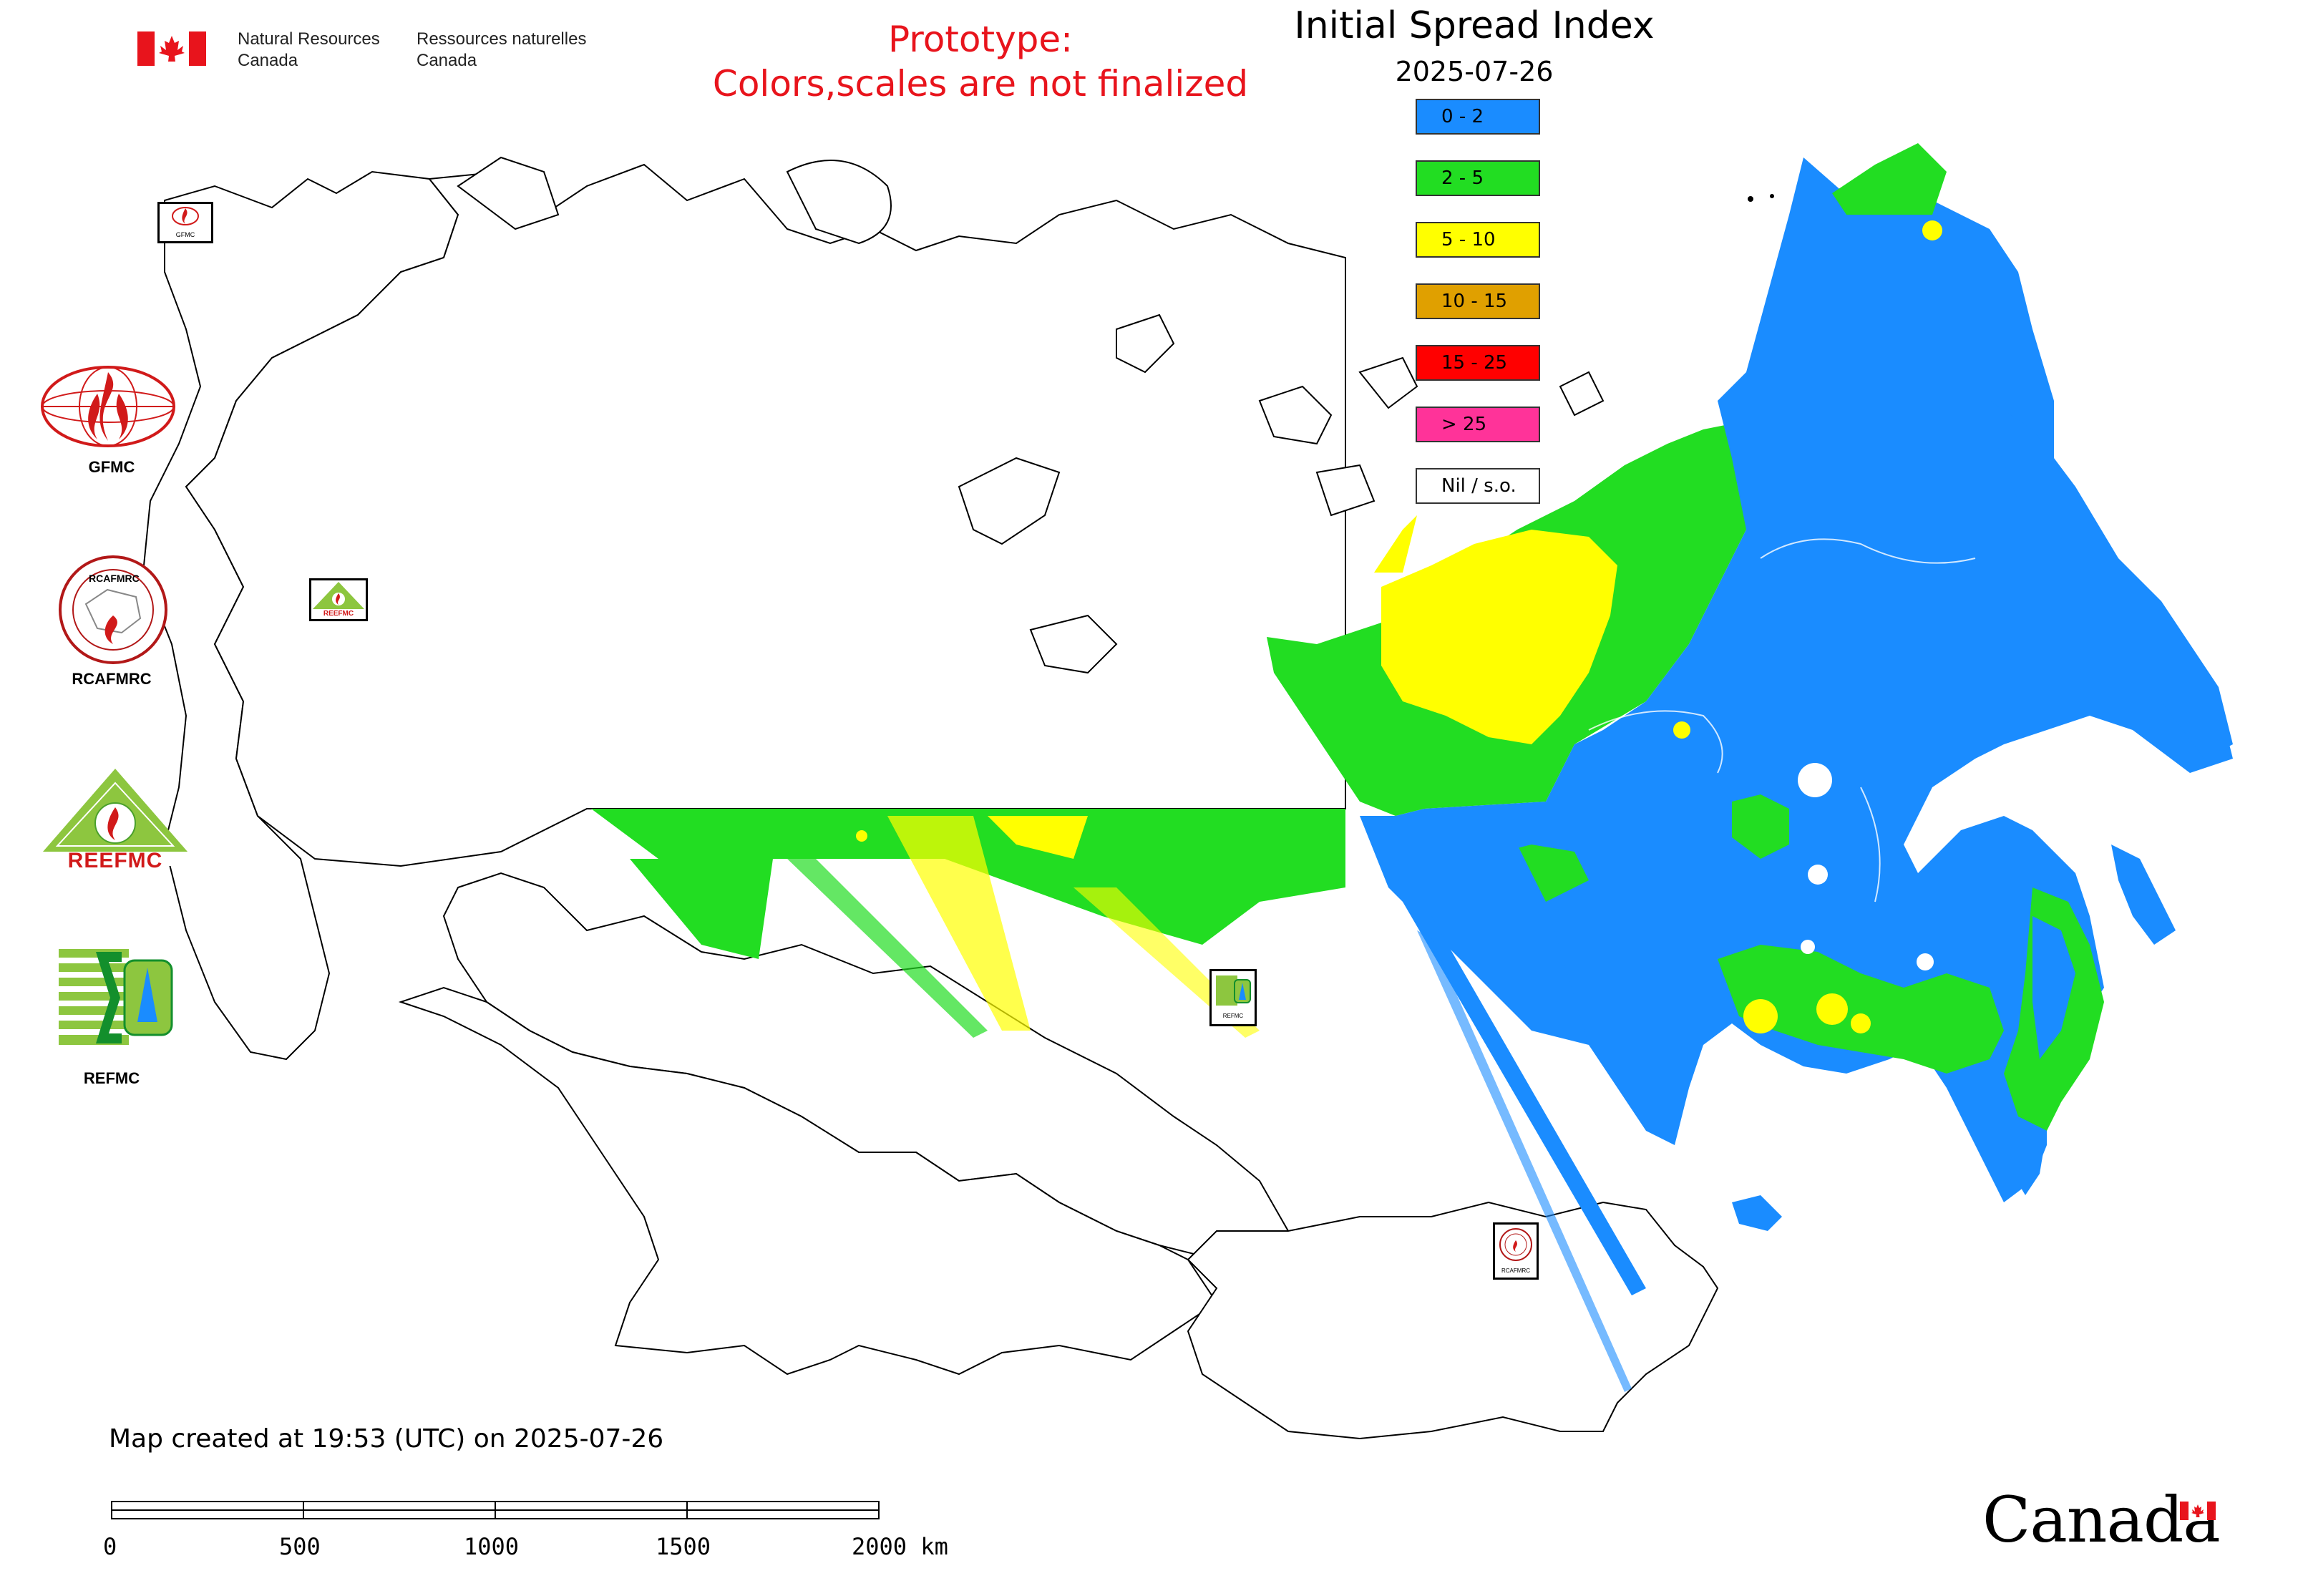 This screenshot has width=2298, height=1596. Describe the element at coordinates (497, 1511) in the screenshot. I see `scale-bar` at that location.